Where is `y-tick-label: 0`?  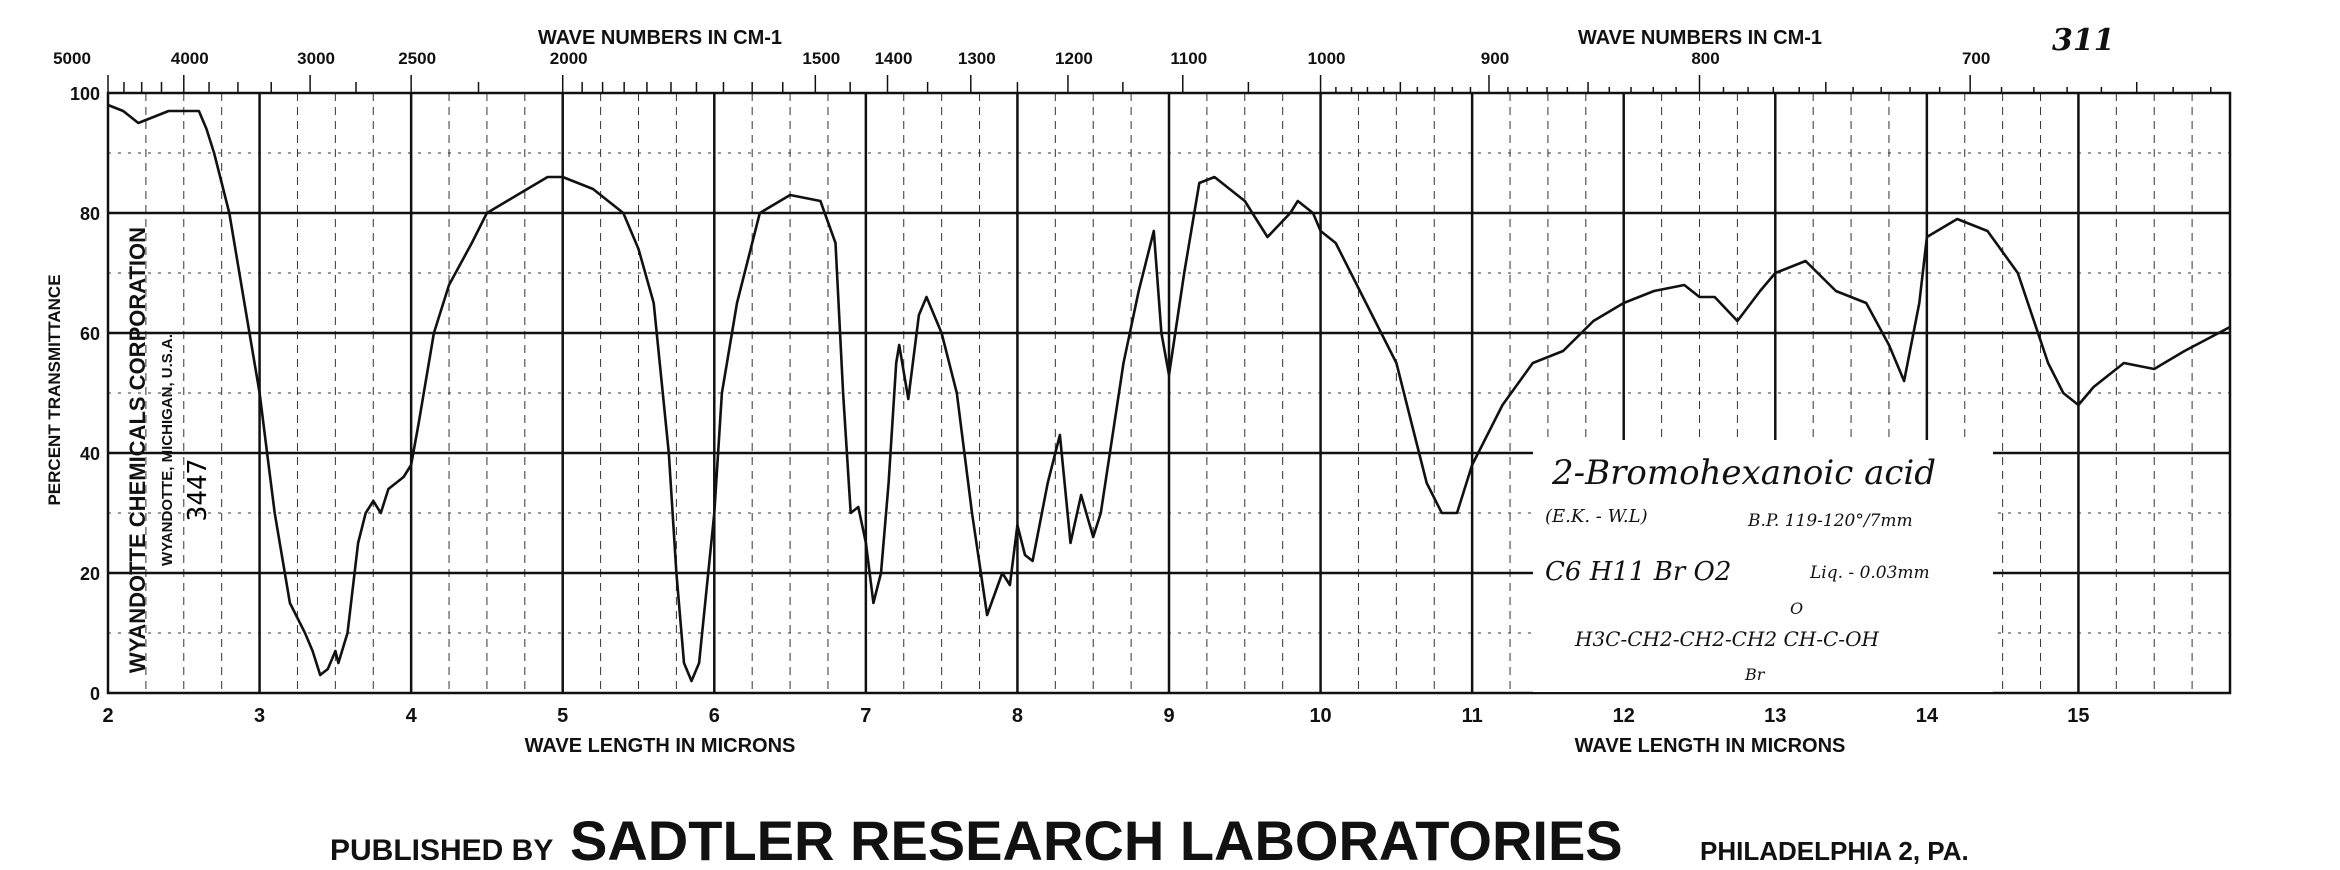
y-tick-label: 0 is located at coordinates (95, 694).